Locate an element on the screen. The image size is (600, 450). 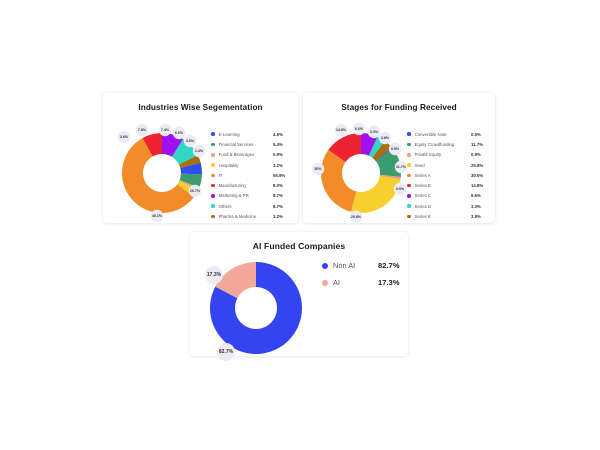
slice-callout: 3.8% is located at coordinates (385, 138).